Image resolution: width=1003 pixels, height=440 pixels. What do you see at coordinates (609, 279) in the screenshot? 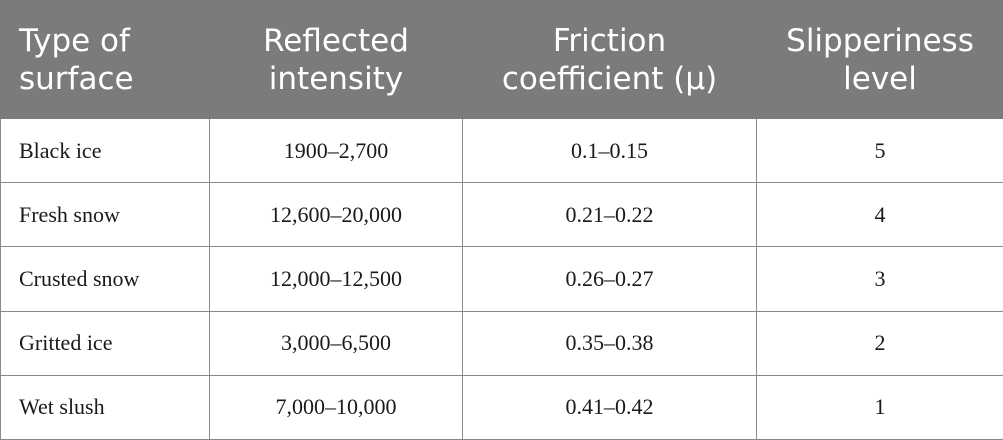
I see `cell-friction-coefficient: 0.26–0.27` at bounding box center [609, 279].